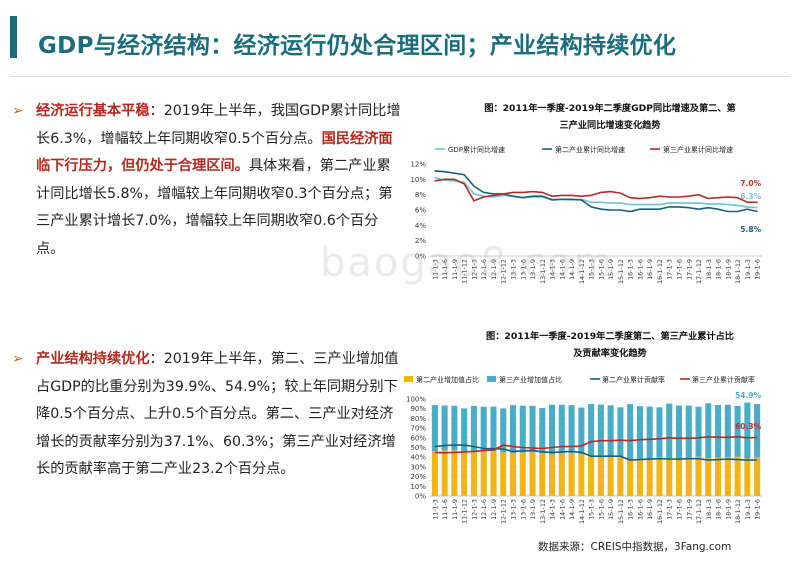 This screenshot has height=566, width=800. What do you see at coordinates (748, 509) in the screenshot?
I see `chart2-x-tick: 19-1-3` at bounding box center [748, 509].